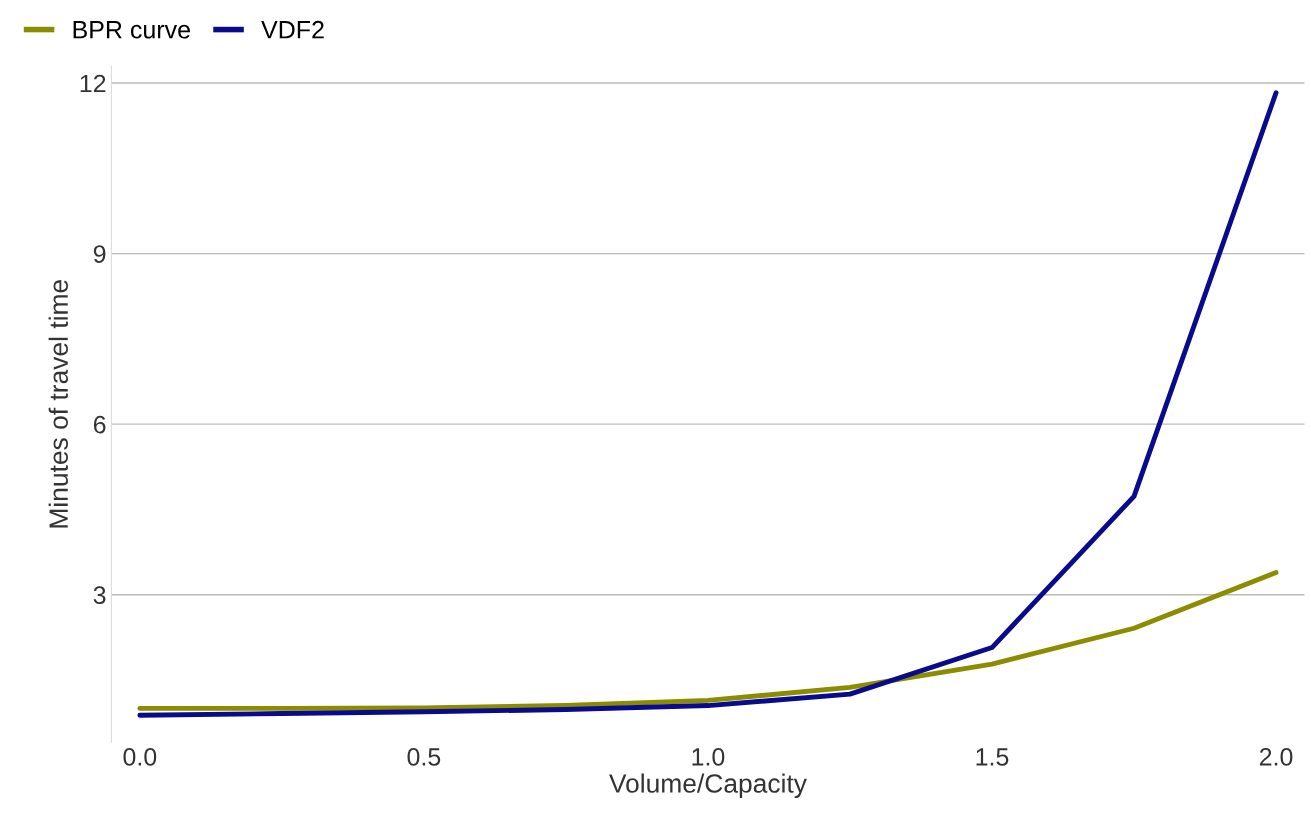 The height and width of the screenshot is (825, 1311). I want to click on x-axis-title: Volume/Capacity, so click(708, 786).